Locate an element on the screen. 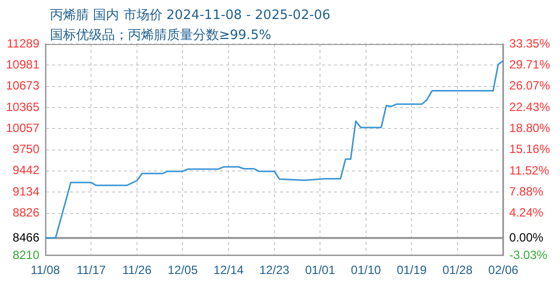  y-tick-label: 9134 is located at coordinates (26, 191).